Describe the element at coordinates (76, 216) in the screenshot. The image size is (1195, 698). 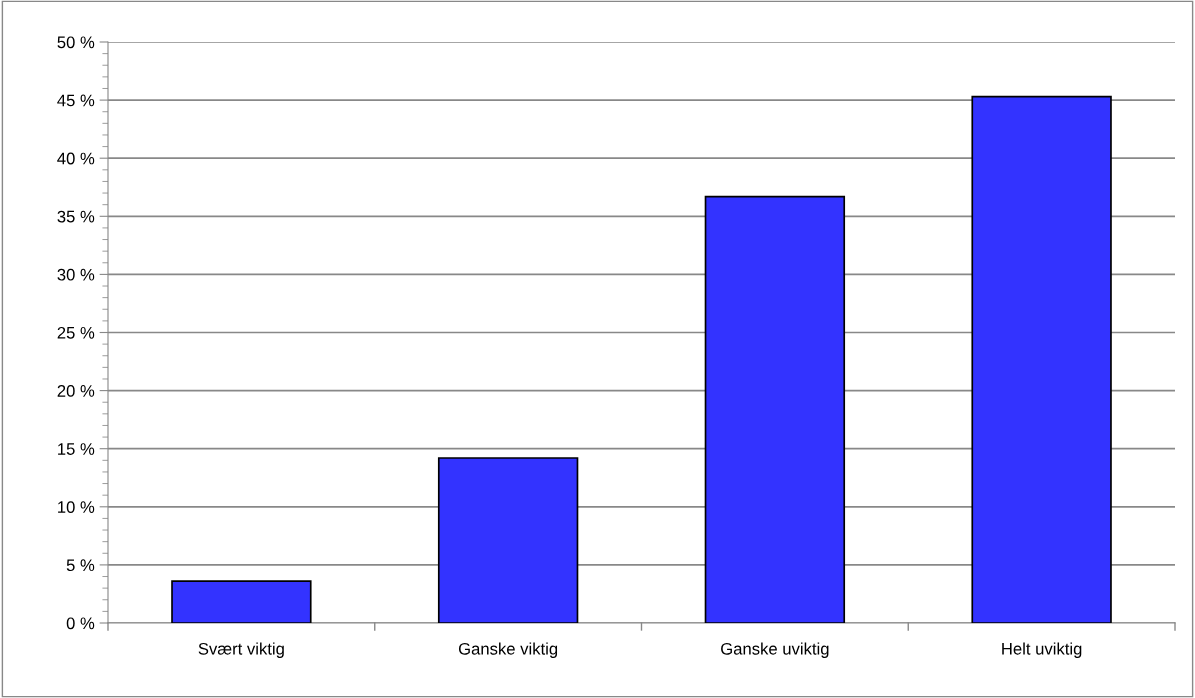
I see `y-tick-label: 35 %` at that location.